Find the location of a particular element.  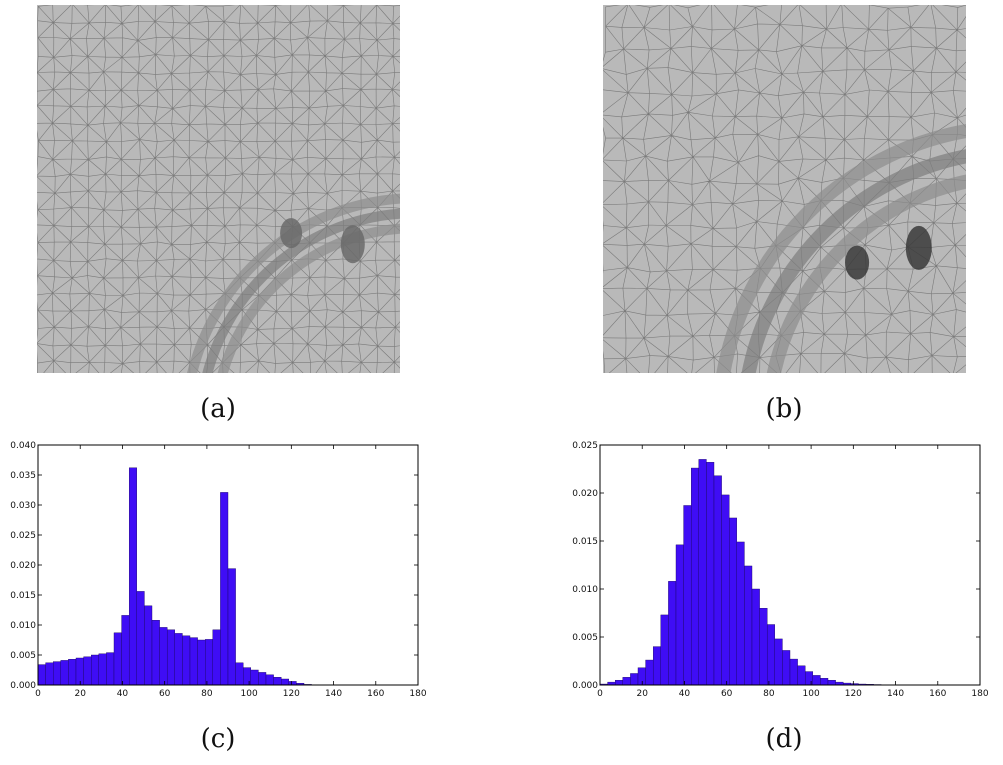

caption-a: (a) is located at coordinates (218, 409).